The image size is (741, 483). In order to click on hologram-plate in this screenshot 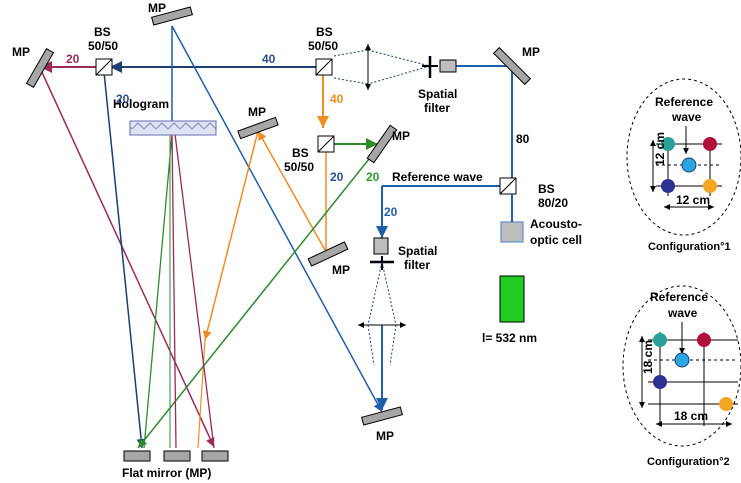, I will do `click(173, 128)`.